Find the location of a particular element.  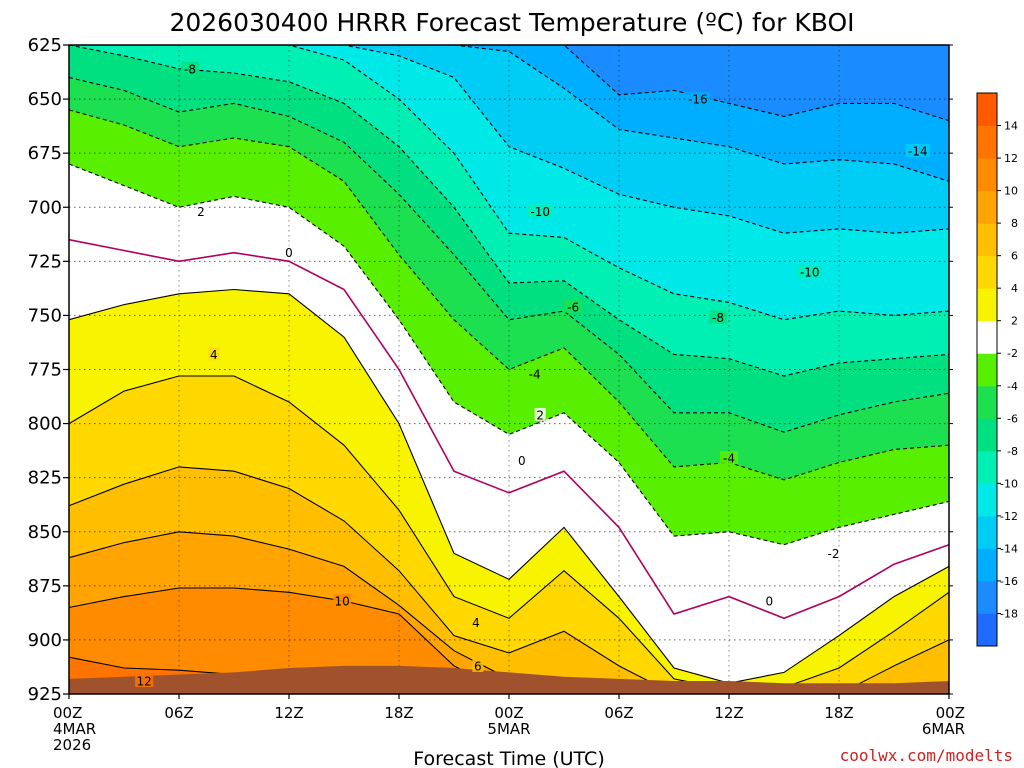

isotherm--16 is located at coordinates (509, 83).